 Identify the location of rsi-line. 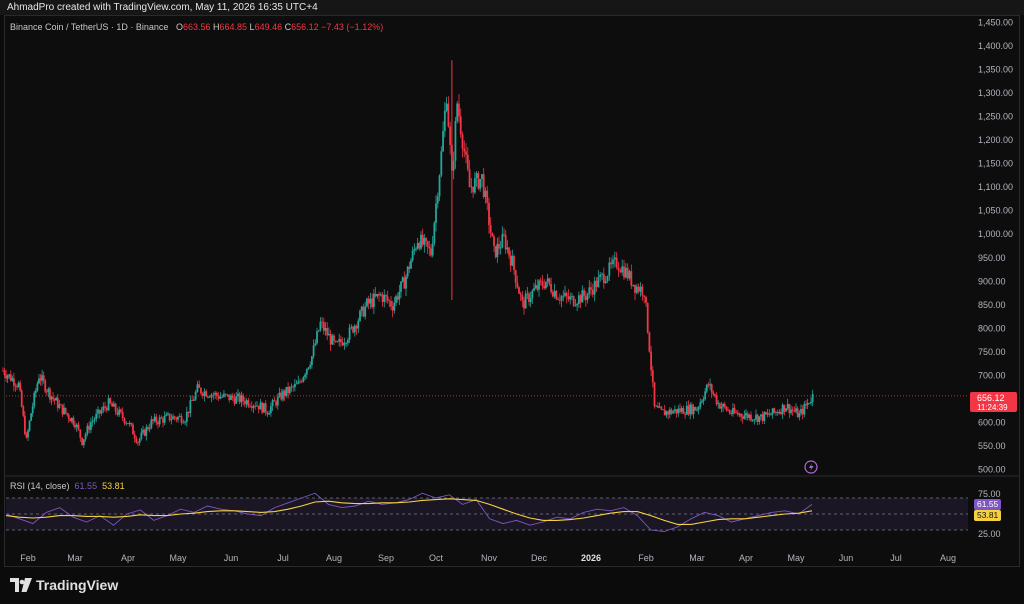
(409, 512).